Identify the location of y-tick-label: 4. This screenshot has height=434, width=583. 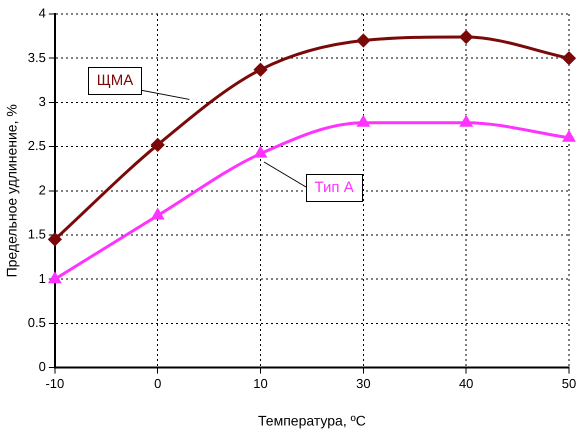
(42, 13).